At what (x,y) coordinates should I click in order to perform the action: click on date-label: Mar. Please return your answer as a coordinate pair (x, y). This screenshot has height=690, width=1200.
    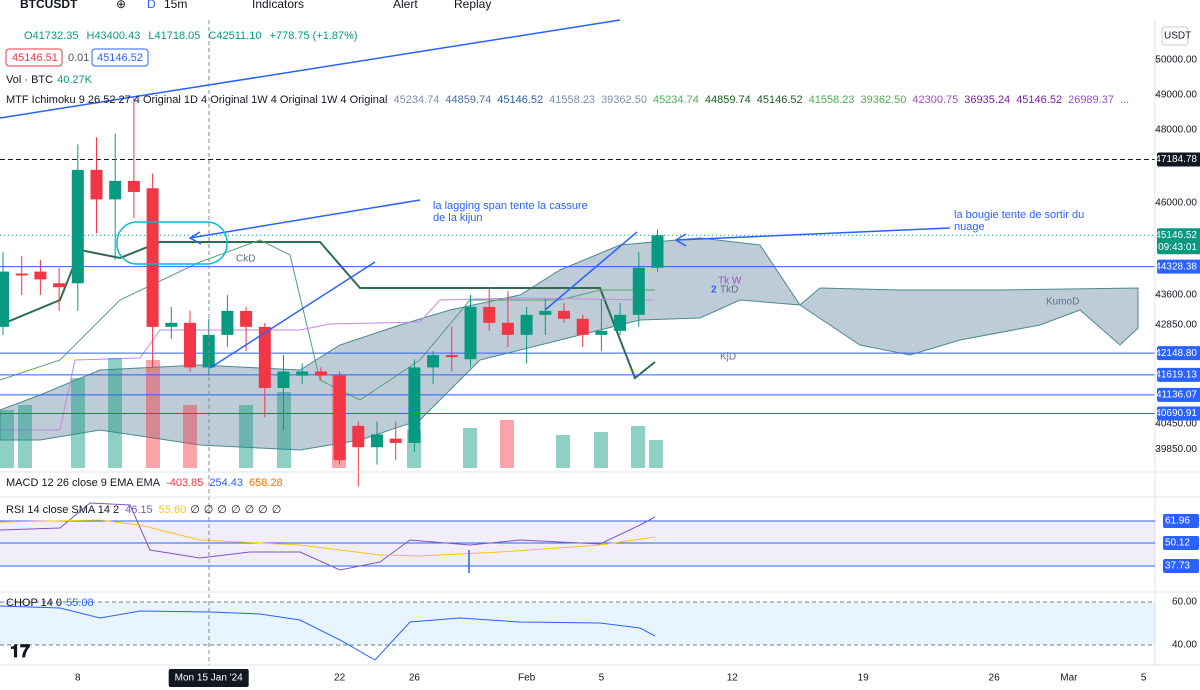
    Looking at the image, I should click on (1069, 678).